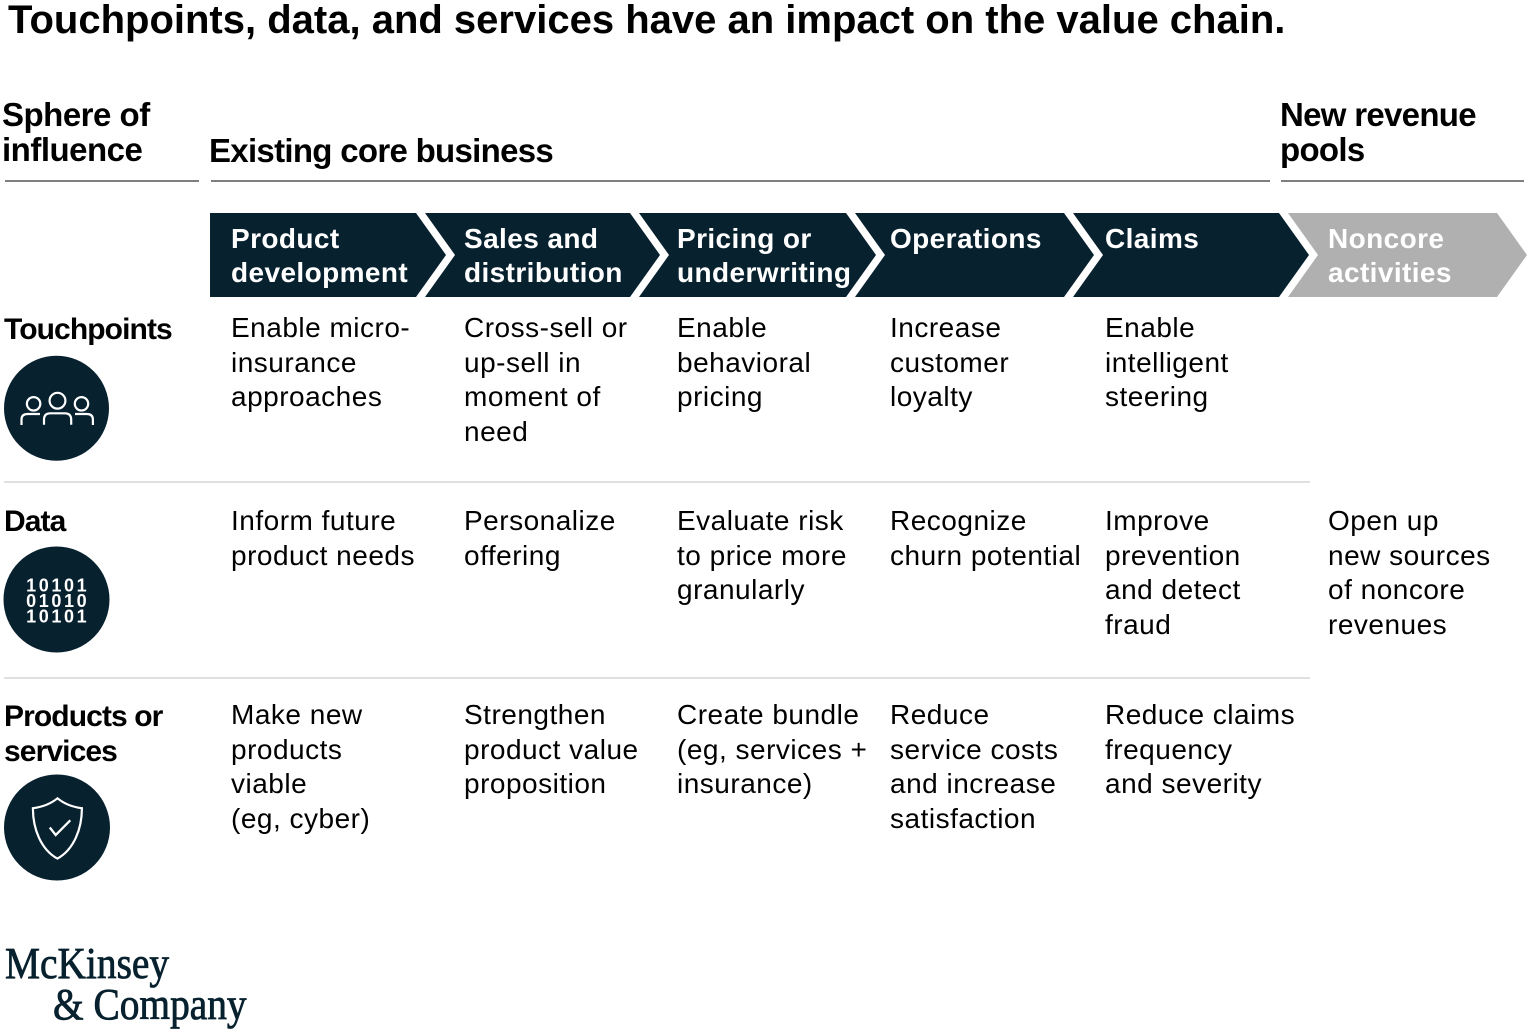  What do you see at coordinates (57, 601) in the screenshot?
I see `svg-text: 01010` at bounding box center [57, 601].